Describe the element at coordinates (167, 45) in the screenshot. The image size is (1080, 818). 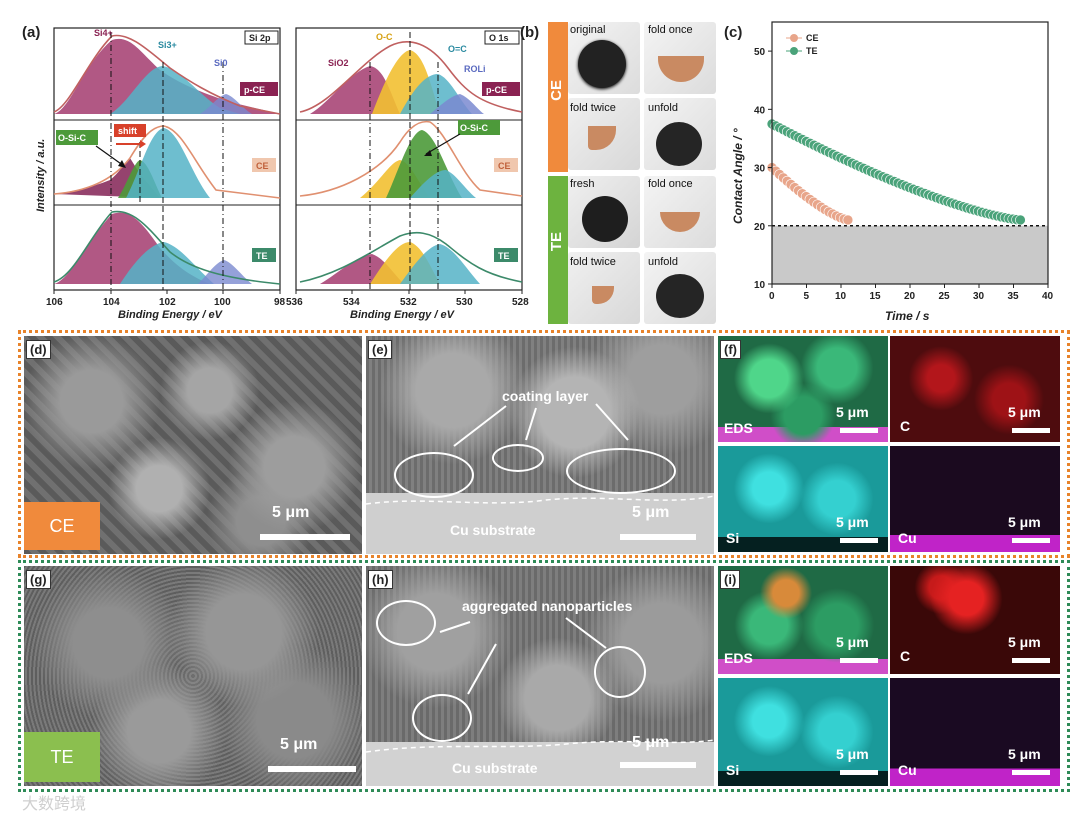
I see `si2p-peak-1: Si3+` at that location.